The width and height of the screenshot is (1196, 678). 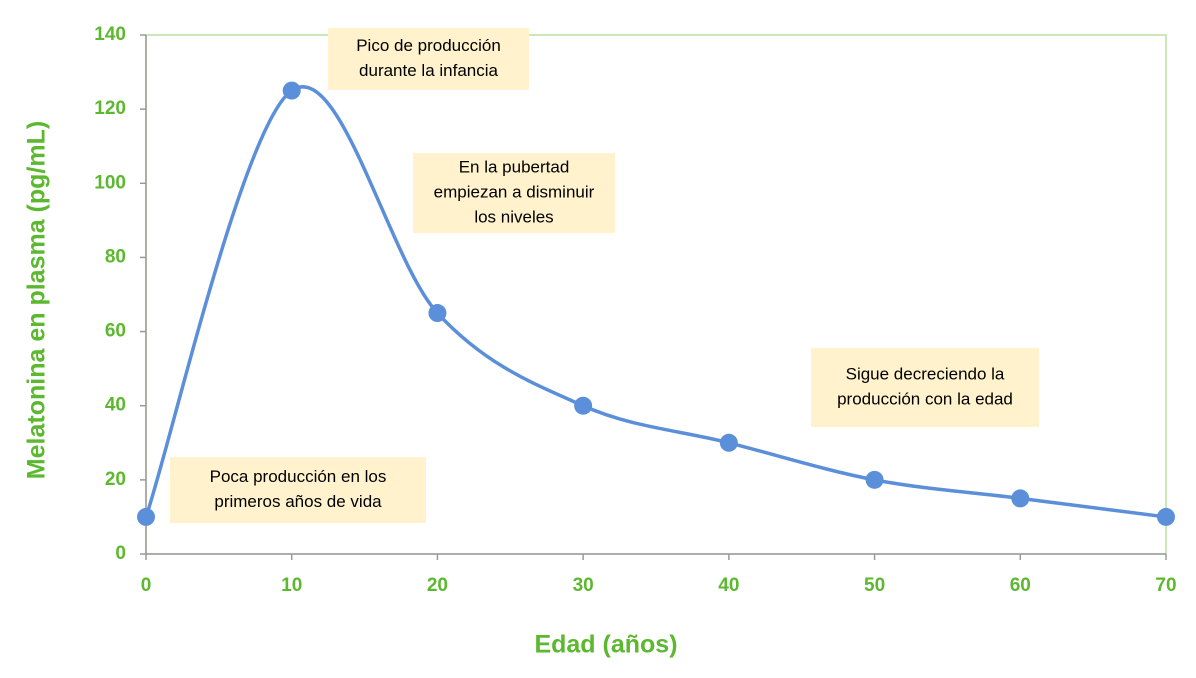 I want to click on y-tick-label: 80, so click(x=115, y=256).